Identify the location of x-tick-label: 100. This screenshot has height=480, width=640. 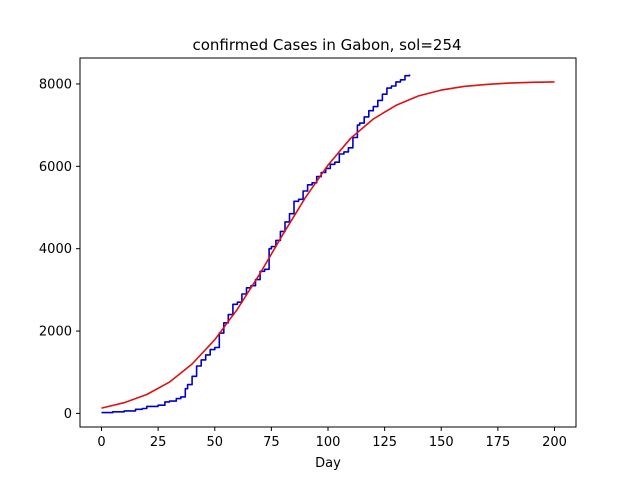
(328, 442).